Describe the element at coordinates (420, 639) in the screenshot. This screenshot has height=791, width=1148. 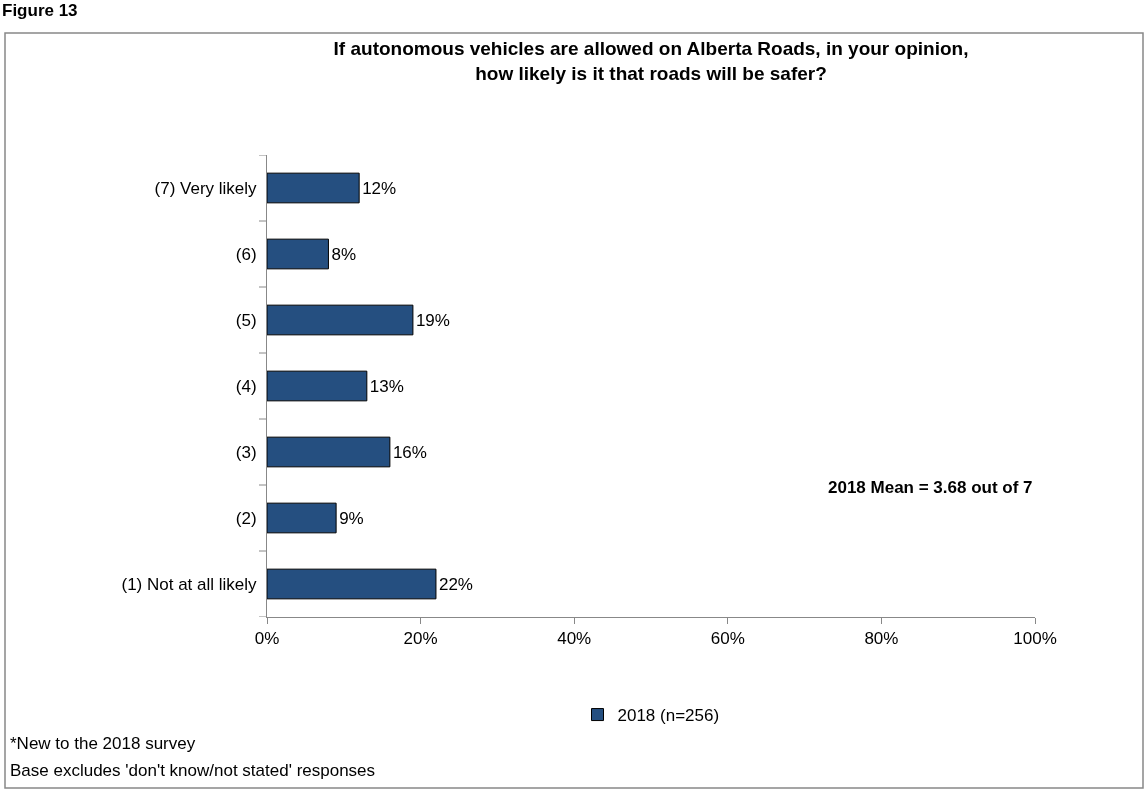
I see `x-tick-label: 20%` at that location.